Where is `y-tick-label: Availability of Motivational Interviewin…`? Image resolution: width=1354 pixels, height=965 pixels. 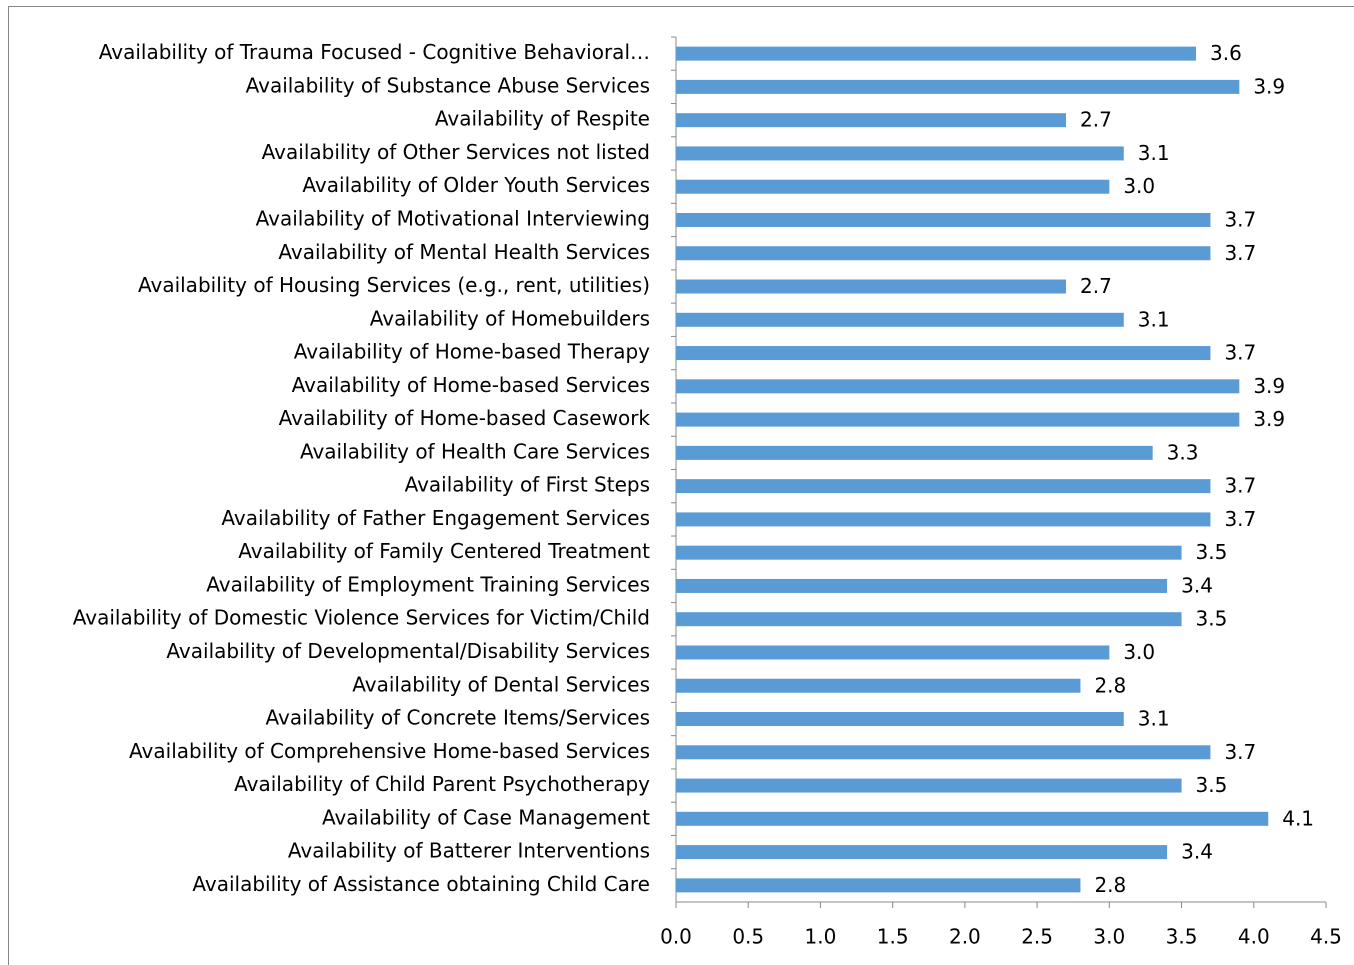
y-tick-label: Availability of Motivational Interviewin… is located at coordinates (453, 218).